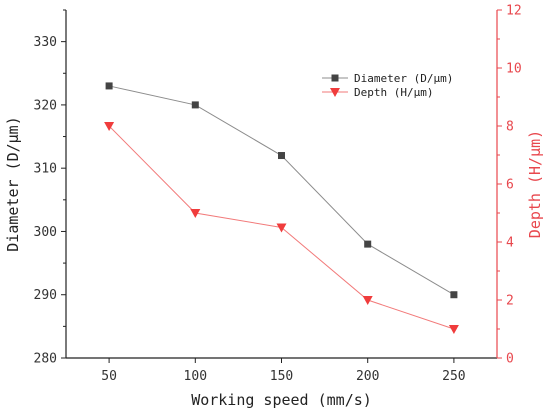 This screenshot has width=550, height=415. I want to click on y-right-tick-label: 10, so click(514, 69).